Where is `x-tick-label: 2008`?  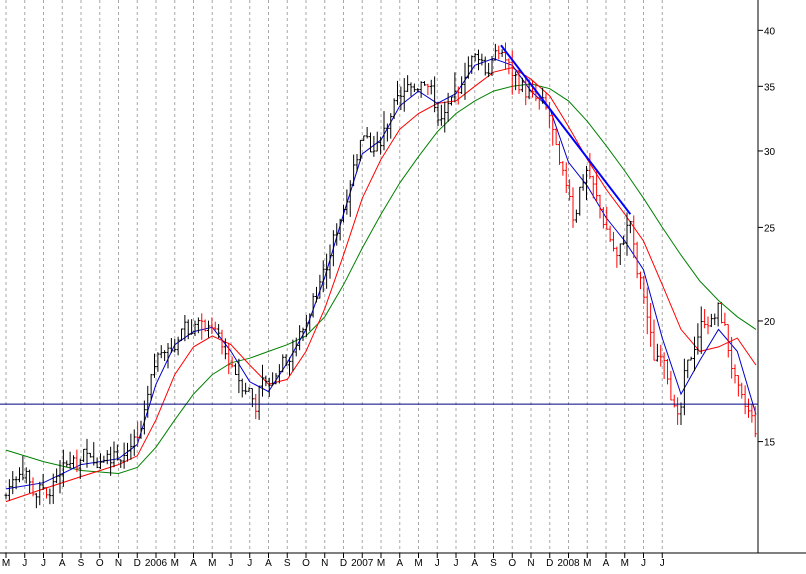
x-tick-label: 2008 is located at coordinates (568, 563).